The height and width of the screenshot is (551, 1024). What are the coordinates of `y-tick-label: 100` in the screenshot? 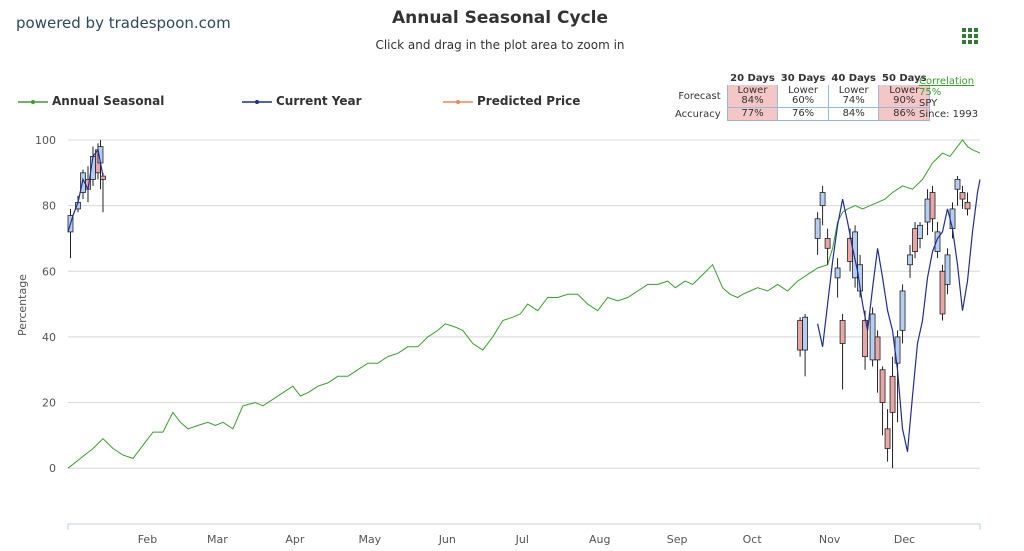 It's located at (45, 140).